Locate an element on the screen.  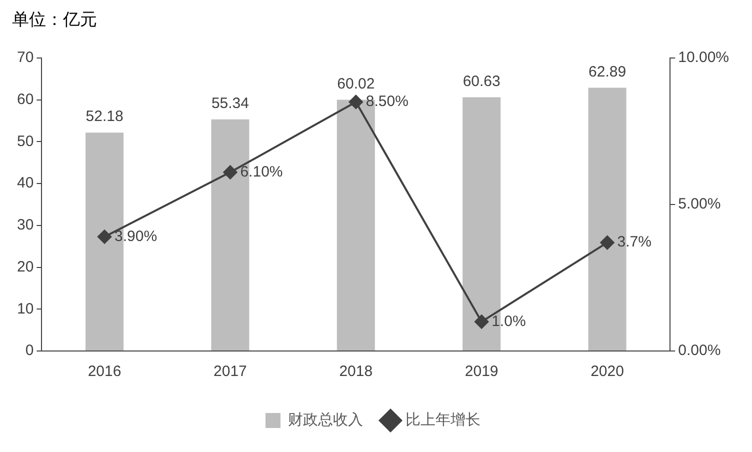
y2-tick-label: 10.00% is located at coordinates (703, 57).